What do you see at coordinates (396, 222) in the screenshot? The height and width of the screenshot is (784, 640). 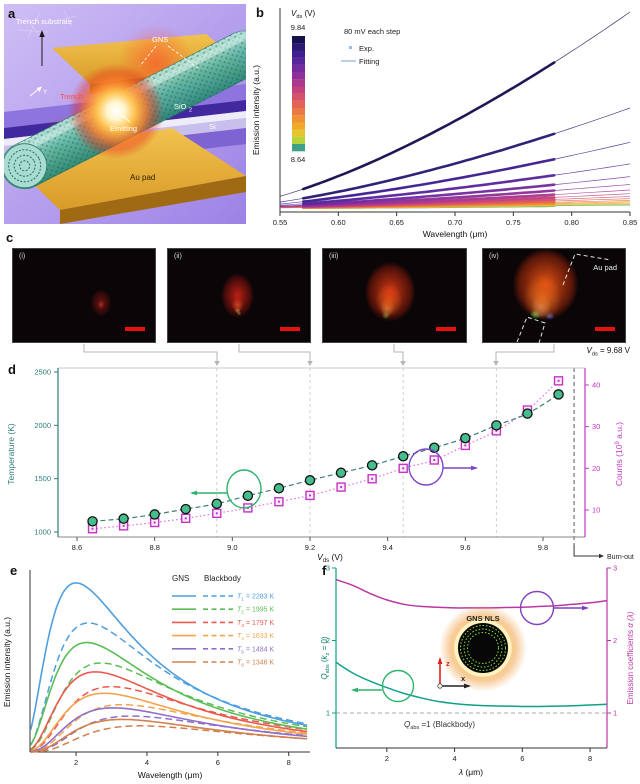 I see `b-x-tick-label: 0.65` at bounding box center [396, 222].